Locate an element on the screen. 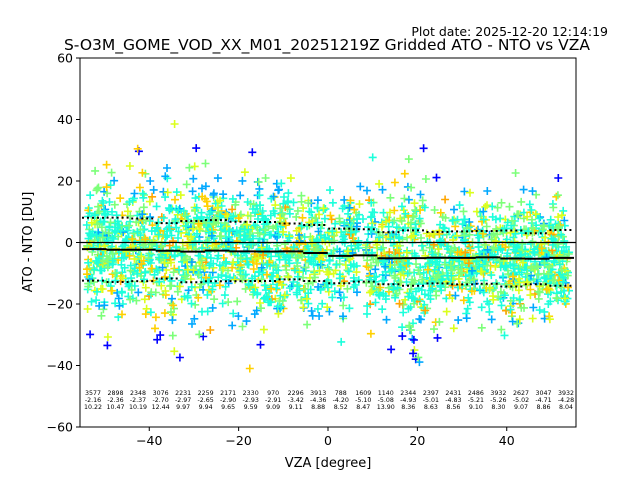 This screenshot has height=480, width=640. bin-stds-label: 10.47 is located at coordinates (115, 407).